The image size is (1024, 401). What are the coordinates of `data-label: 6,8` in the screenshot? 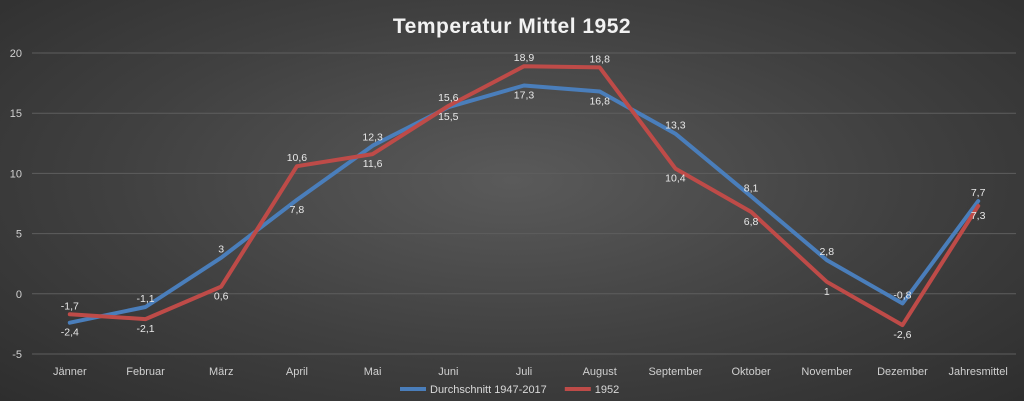 It's located at (751, 222).